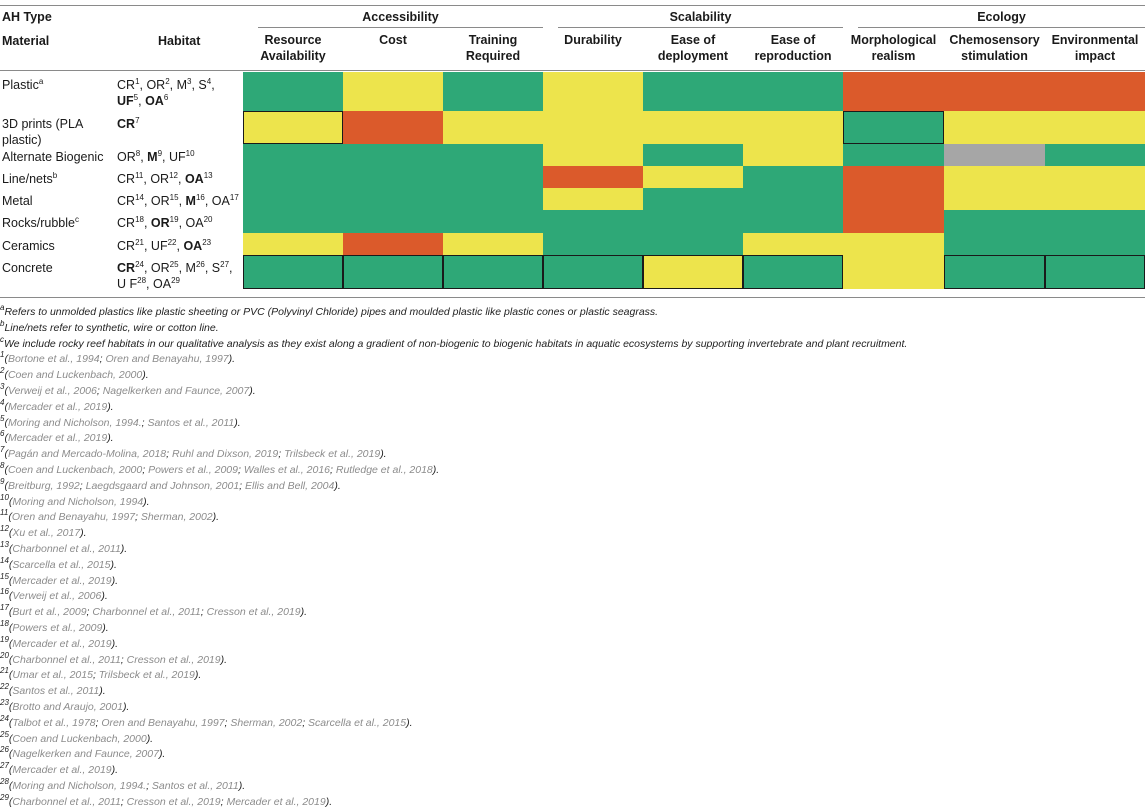 This screenshot has width=1145, height=810. Describe the element at coordinates (87, 454) in the screenshot. I see `citation-link: Pagán and Mercado-Molina, 2018` at that location.